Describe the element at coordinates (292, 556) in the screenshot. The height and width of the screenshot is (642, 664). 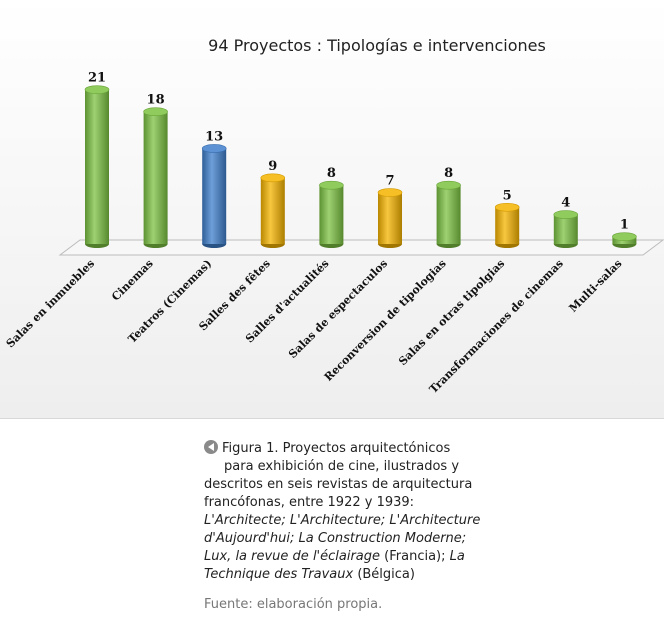
I see `caption-line: Lux, la revue de l'éclairage` at that location.